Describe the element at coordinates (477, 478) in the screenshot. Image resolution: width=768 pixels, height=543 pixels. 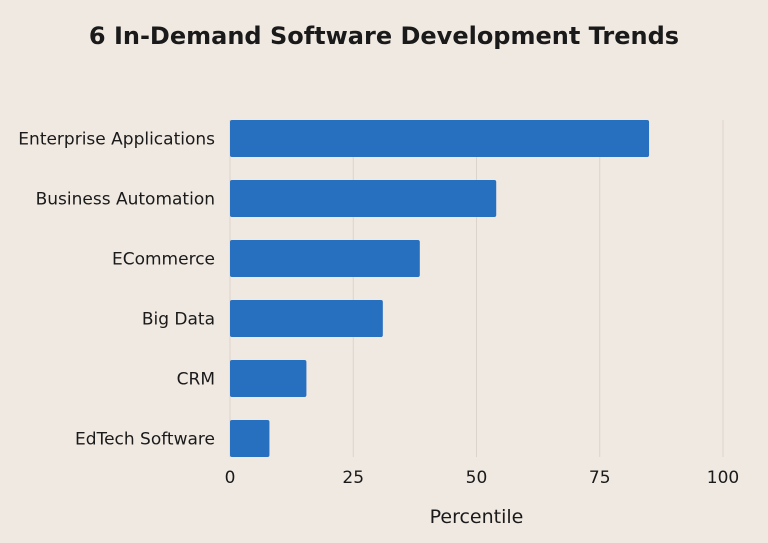
I see `x-tick-label: 50` at that location.